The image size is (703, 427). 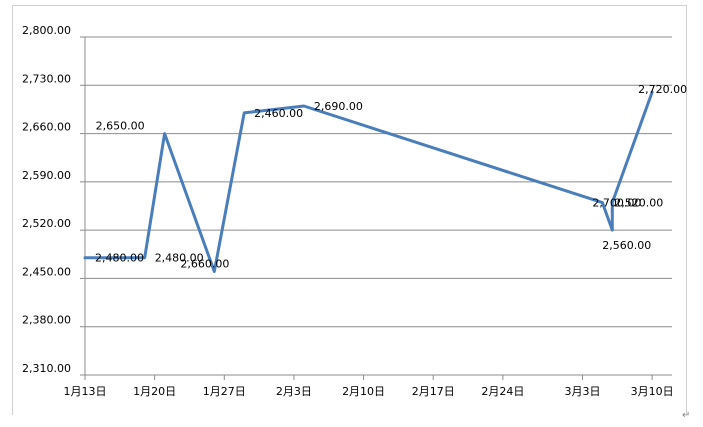 I want to click on y-tick-label: 2,310.00, so click(x=46, y=368).